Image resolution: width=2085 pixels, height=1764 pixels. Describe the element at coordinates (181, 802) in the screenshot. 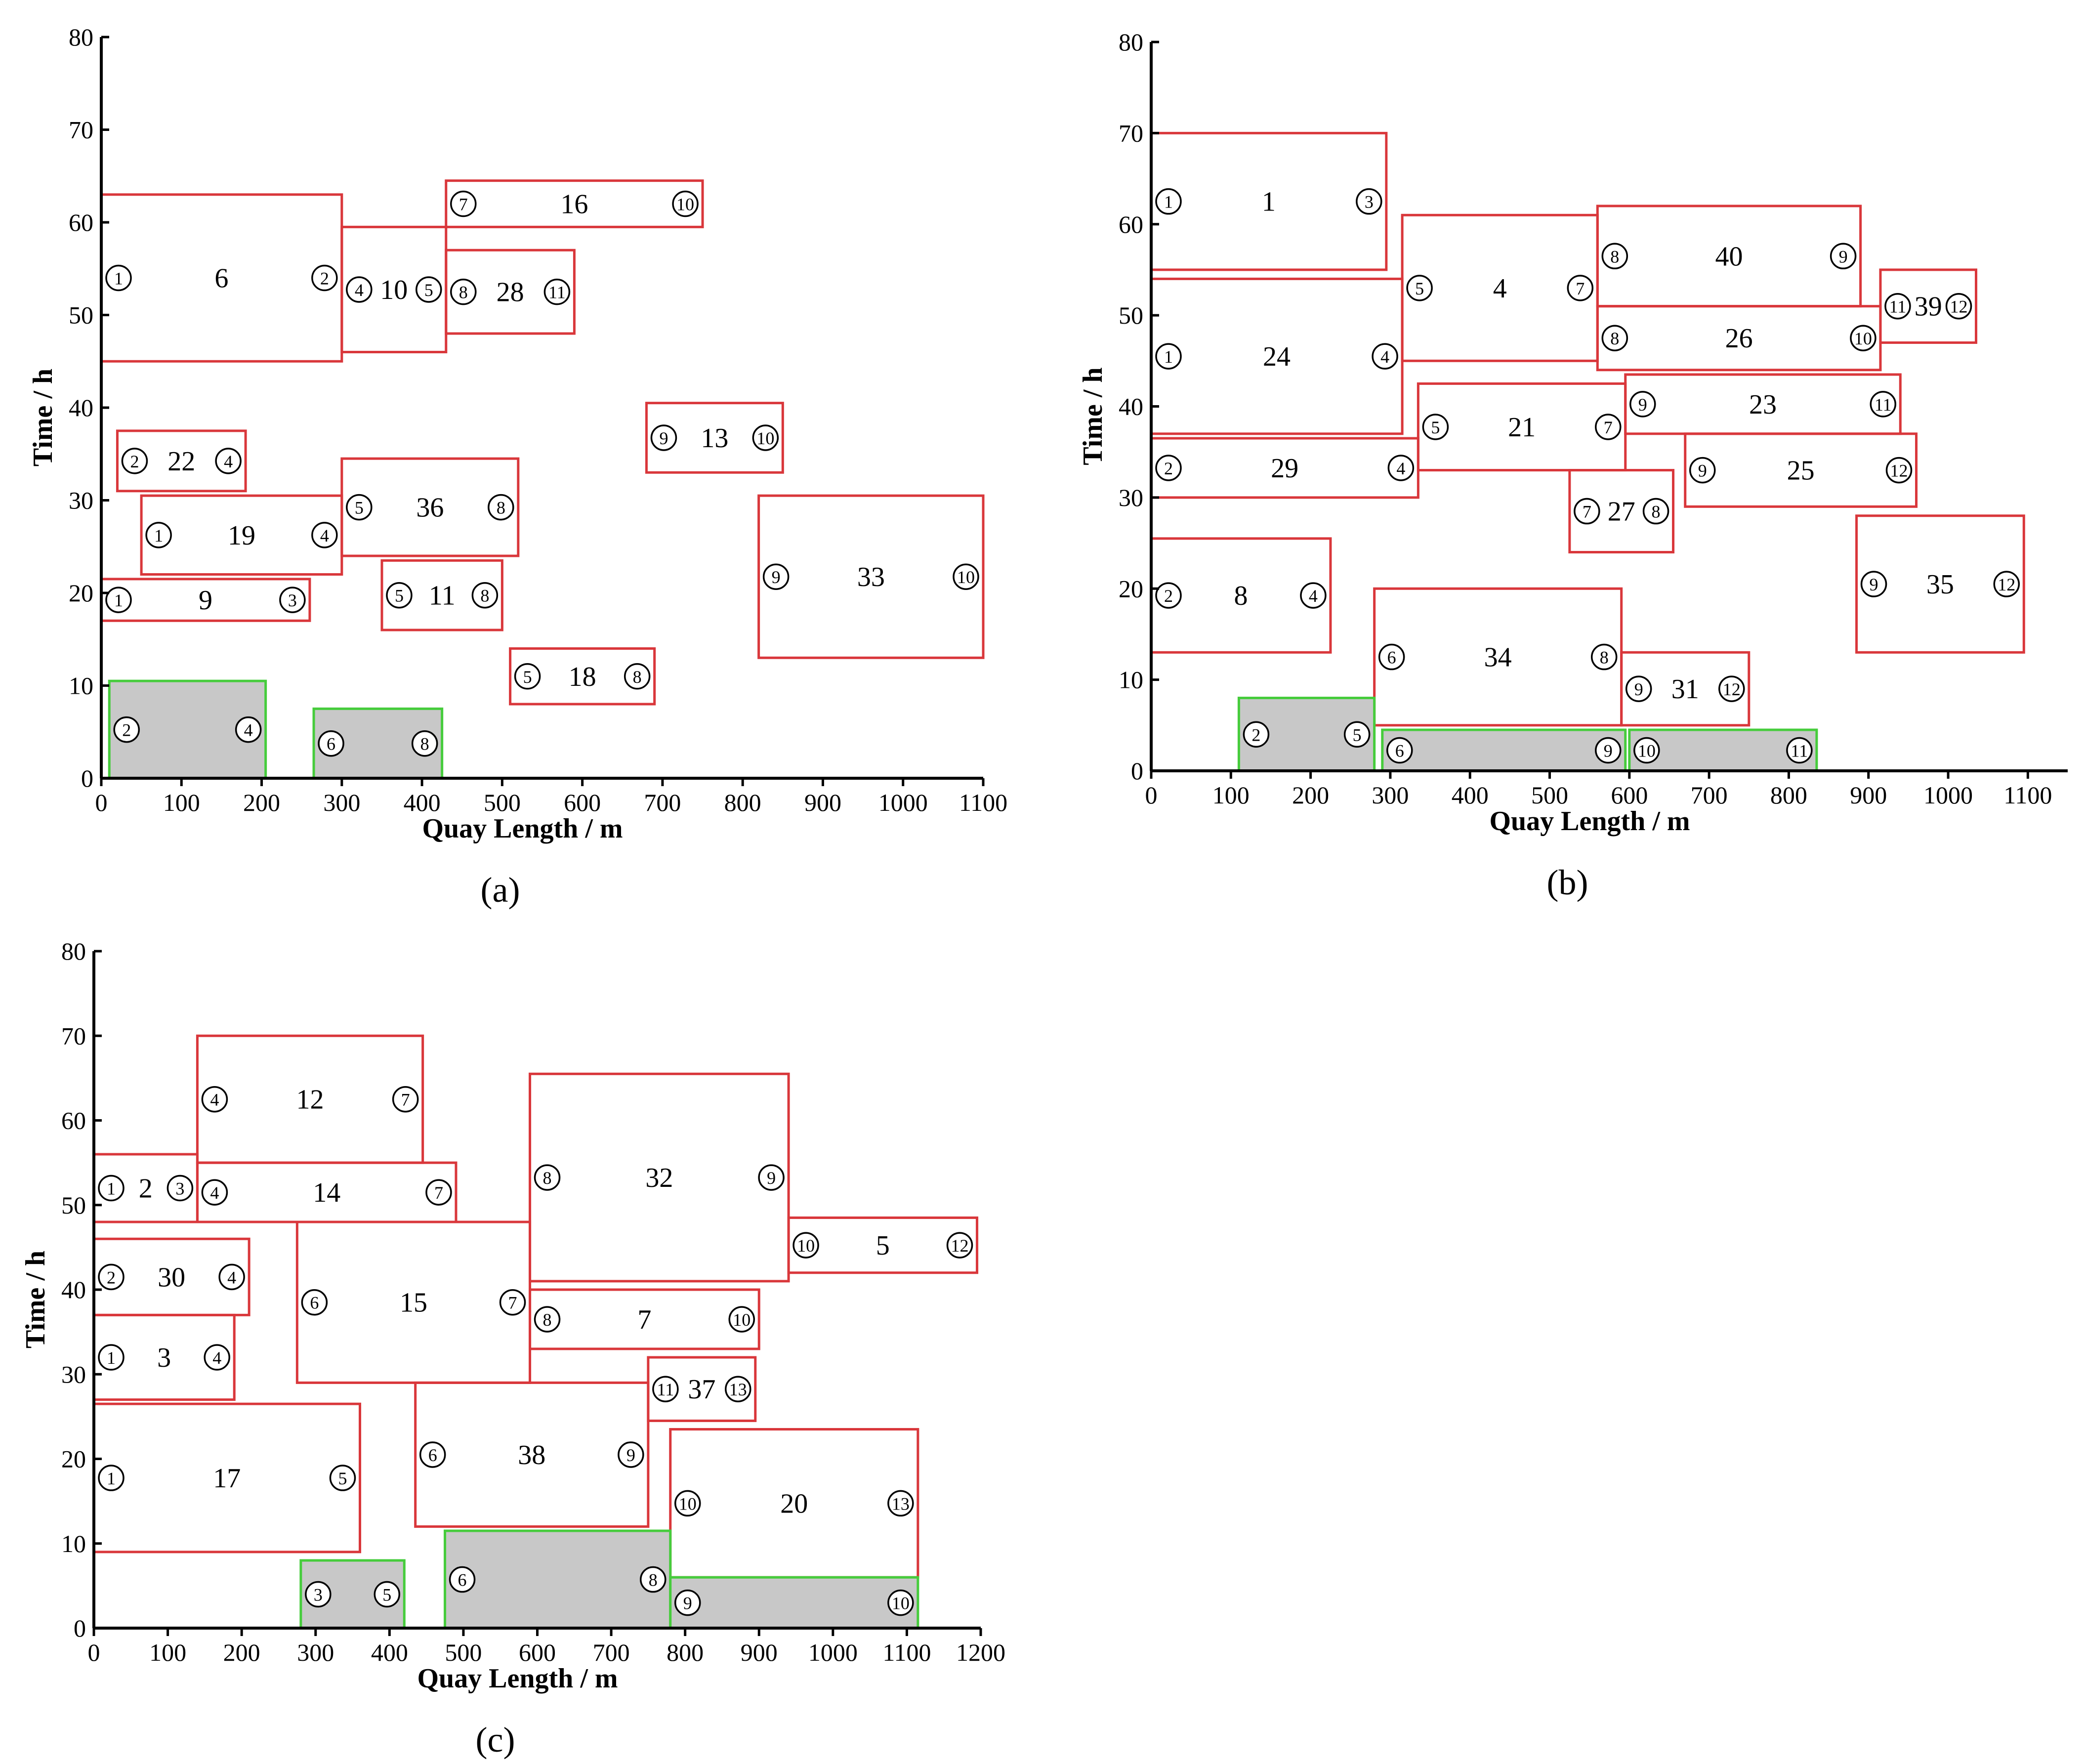

I see `x-tick-label: 100` at that location.